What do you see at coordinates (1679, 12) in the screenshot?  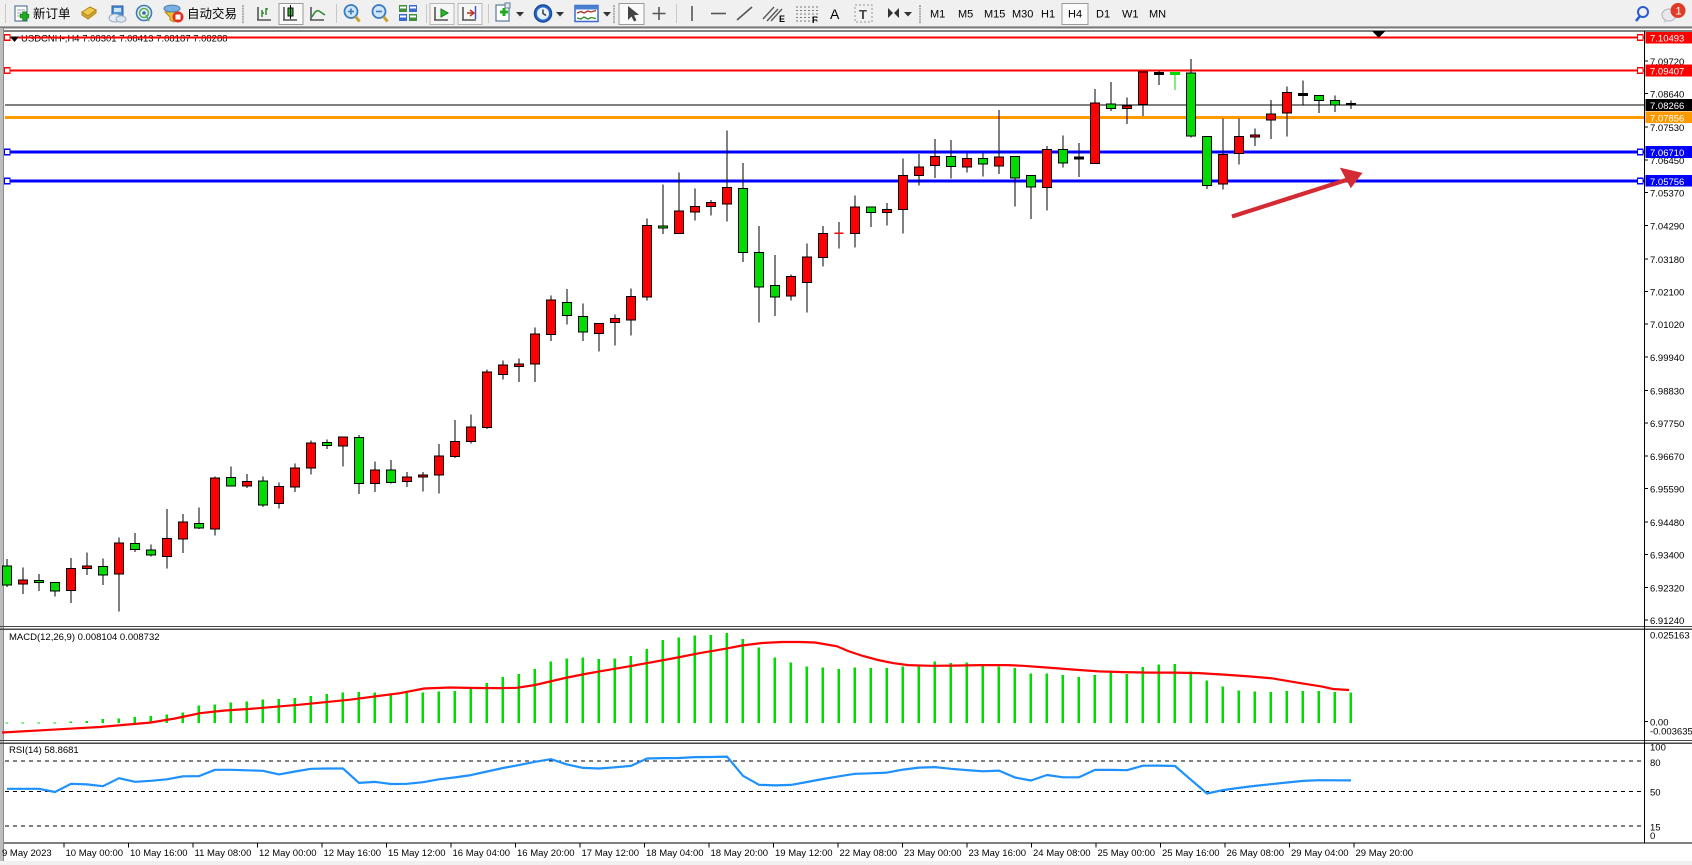 I see `svg-text: 1` at bounding box center [1679, 12].